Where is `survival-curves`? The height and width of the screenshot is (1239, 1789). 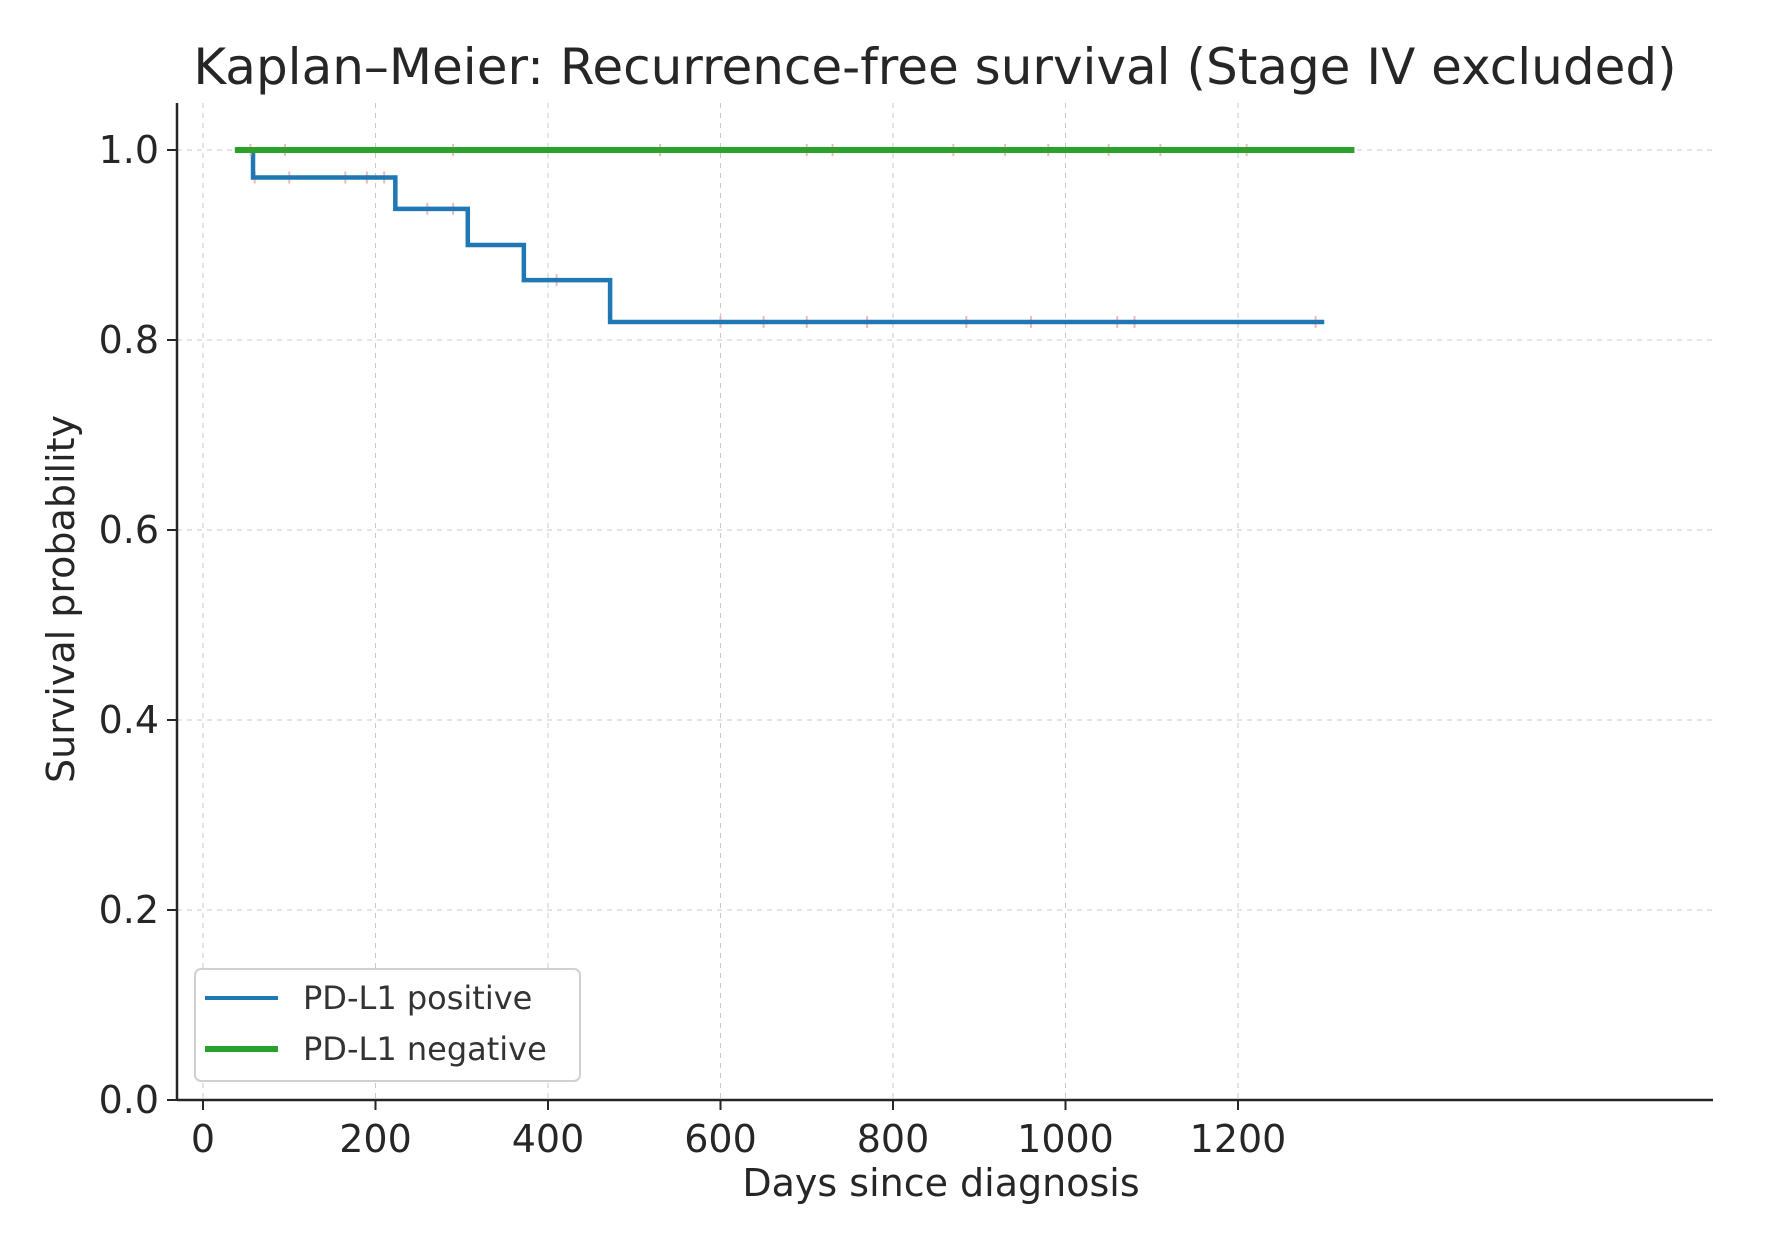
survival-curves is located at coordinates (794, 236).